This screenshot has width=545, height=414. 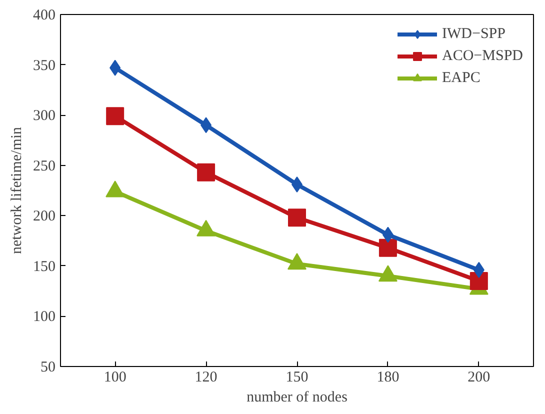 What do you see at coordinates (479, 378) in the screenshot?
I see `x-tick-label: 200` at bounding box center [479, 378].